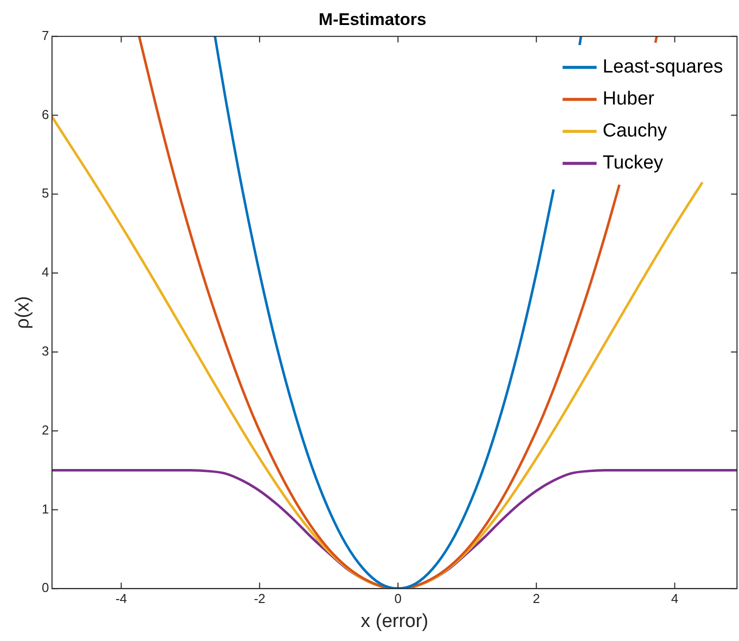  I want to click on y-tick-label: 1, so click(46, 508).